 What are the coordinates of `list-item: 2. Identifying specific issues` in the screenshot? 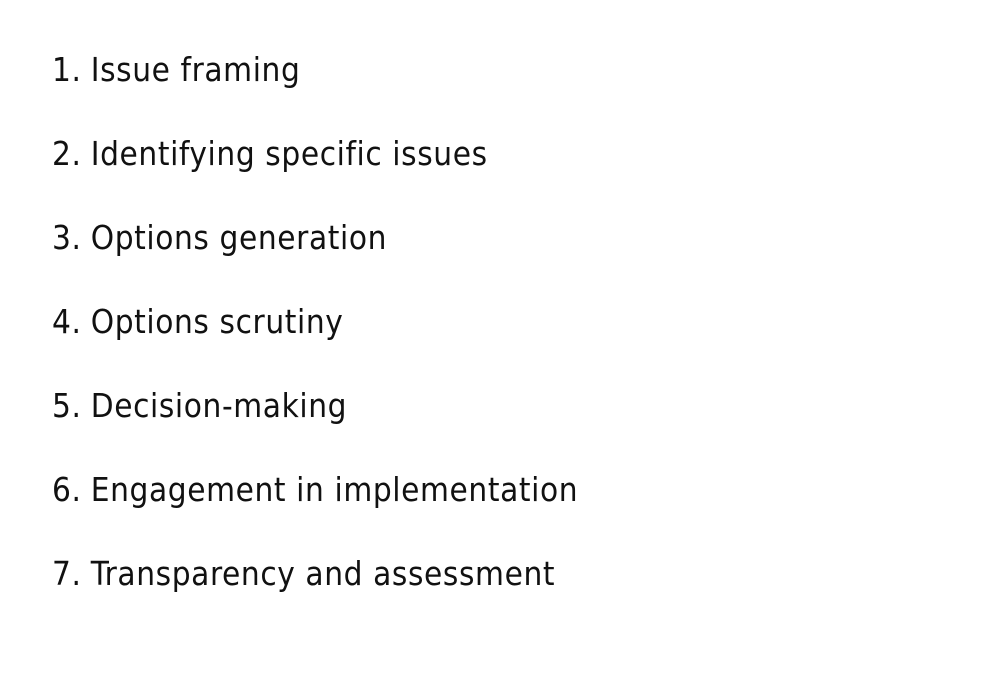 It's located at (315, 154).